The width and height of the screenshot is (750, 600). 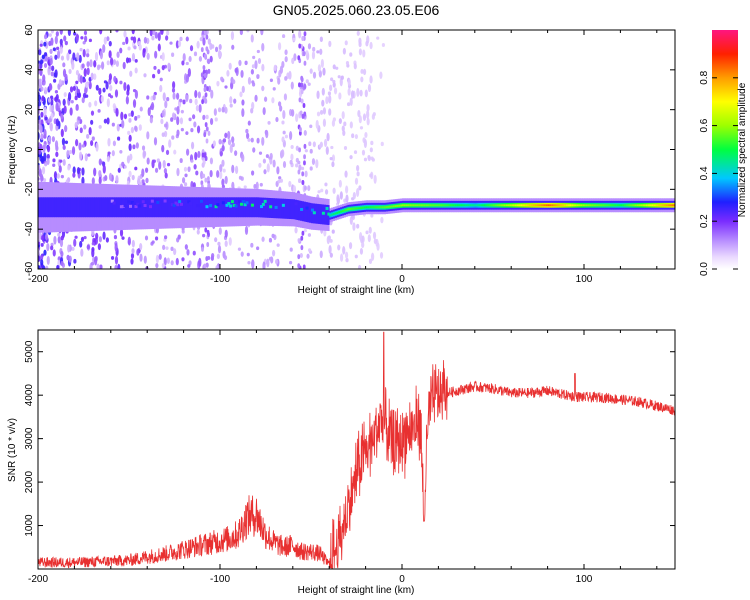 I want to click on spectrogram-x-axis-label: Height of straight line (km), so click(x=356, y=290).